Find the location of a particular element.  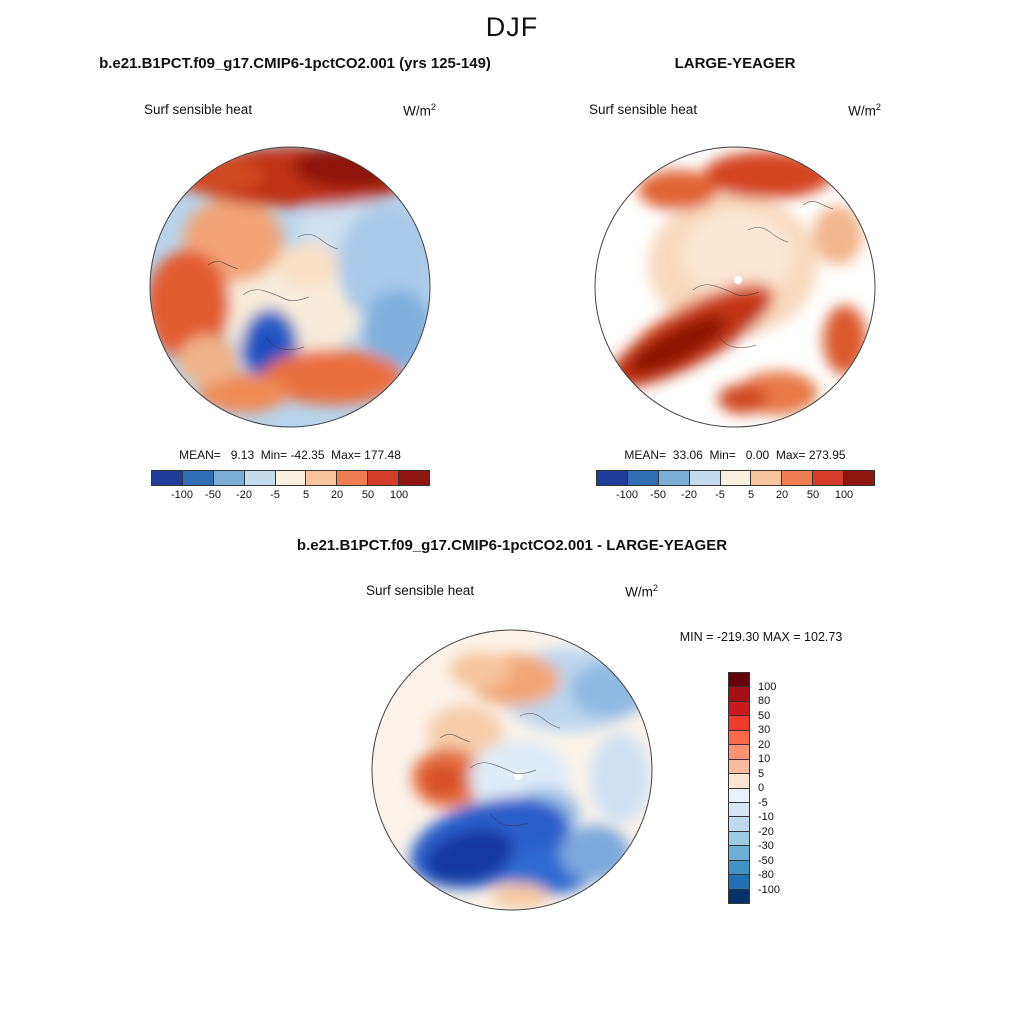

obs-colorbar: -100 -50 -20 -5 5 20 50 100 is located at coordinates (735, 487).